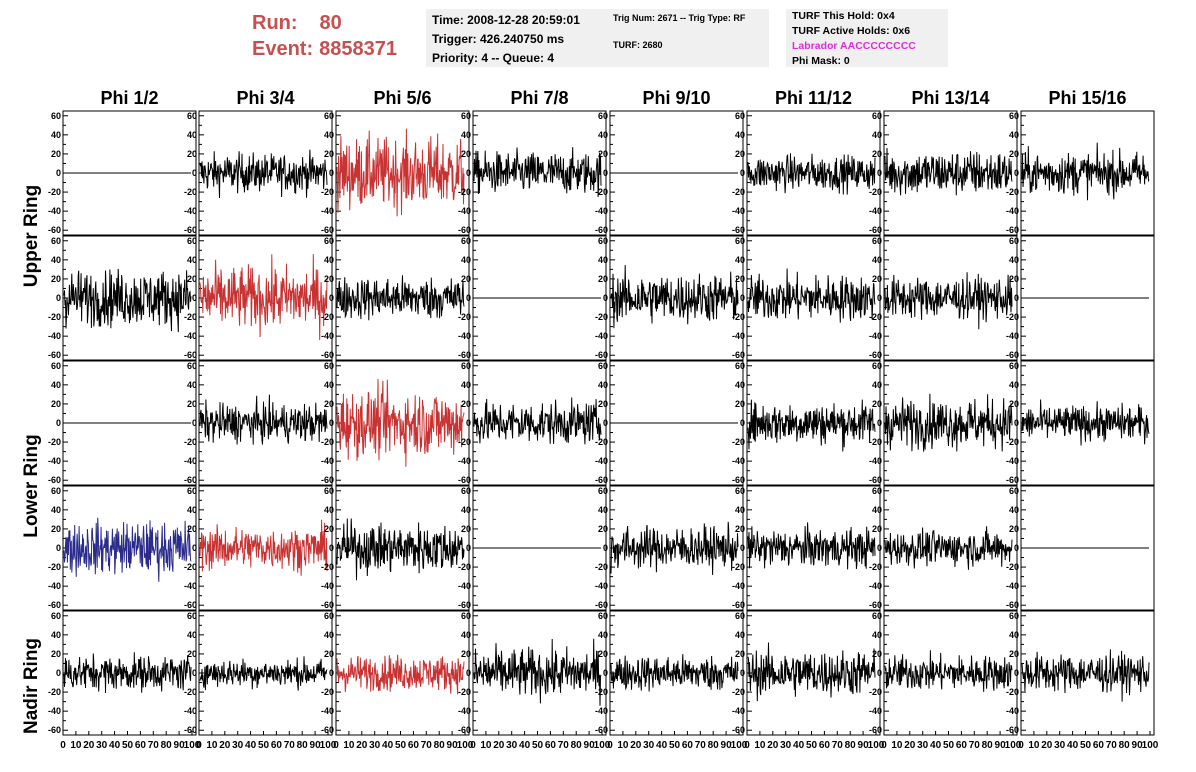 This screenshot has height=772, width=1196. What do you see at coordinates (506, 20) in the screenshot?
I see `time-text: Time: 2008-12-28 20:59:01` at bounding box center [506, 20].